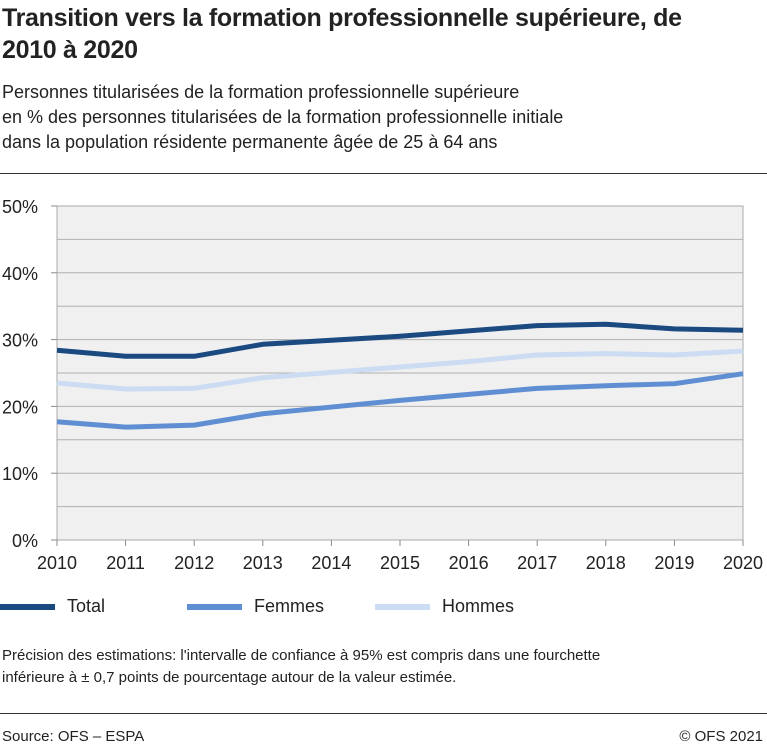 The height and width of the screenshot is (749, 767). What do you see at coordinates (20, 341) in the screenshot?
I see `y-tick-label: 30%` at bounding box center [20, 341].